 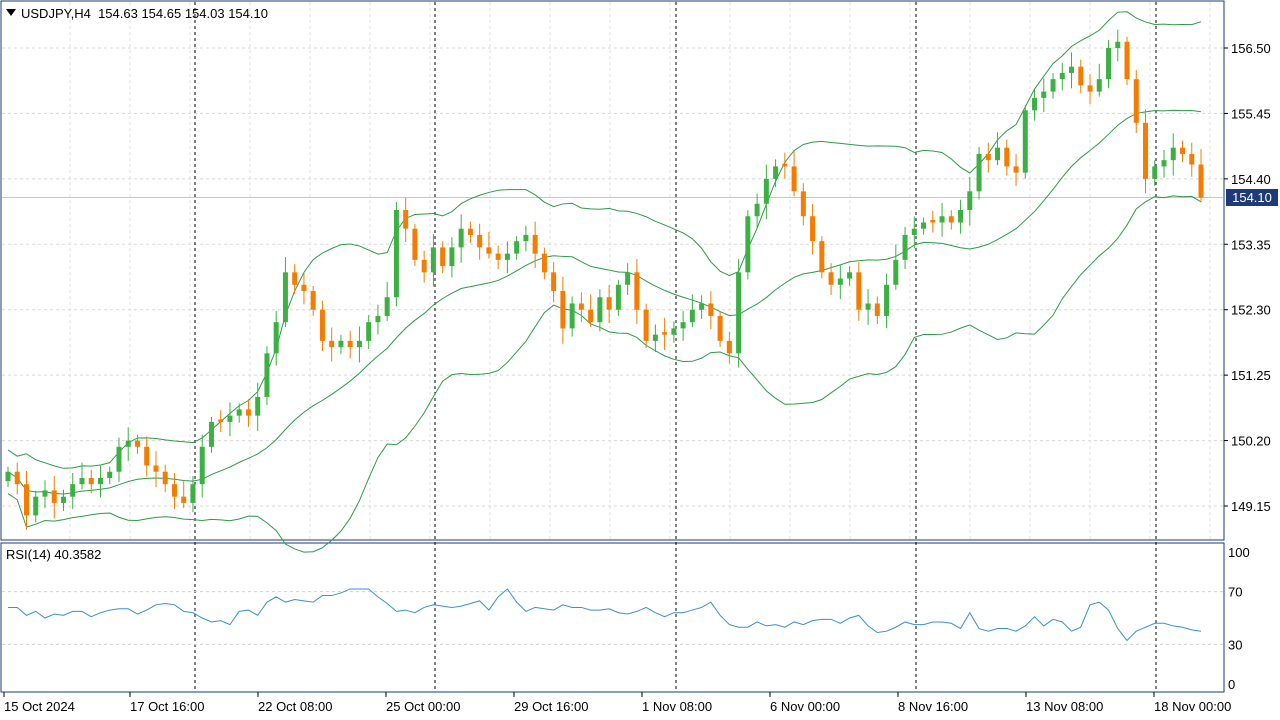 I want to click on rsi-axis: 100 70 30 0, so click(x=1239, y=618).